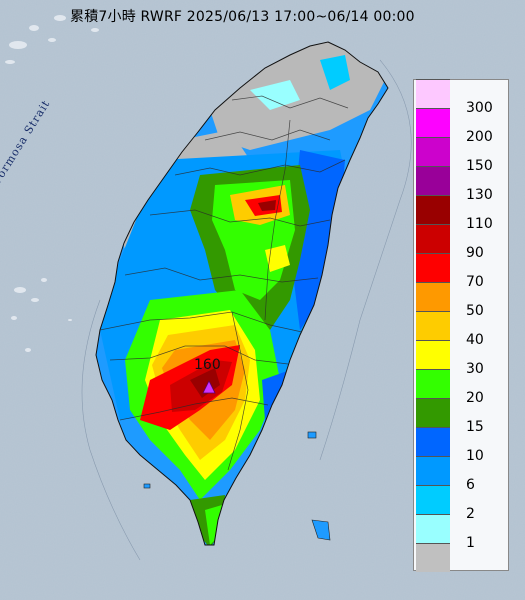 This screenshot has width=525, height=600. Describe the element at coordinates (242, 17) in the screenshot. I see `map-title: 累積7小時 RWRF 2025/06/13 17:00~06/14 00:00` at that location.